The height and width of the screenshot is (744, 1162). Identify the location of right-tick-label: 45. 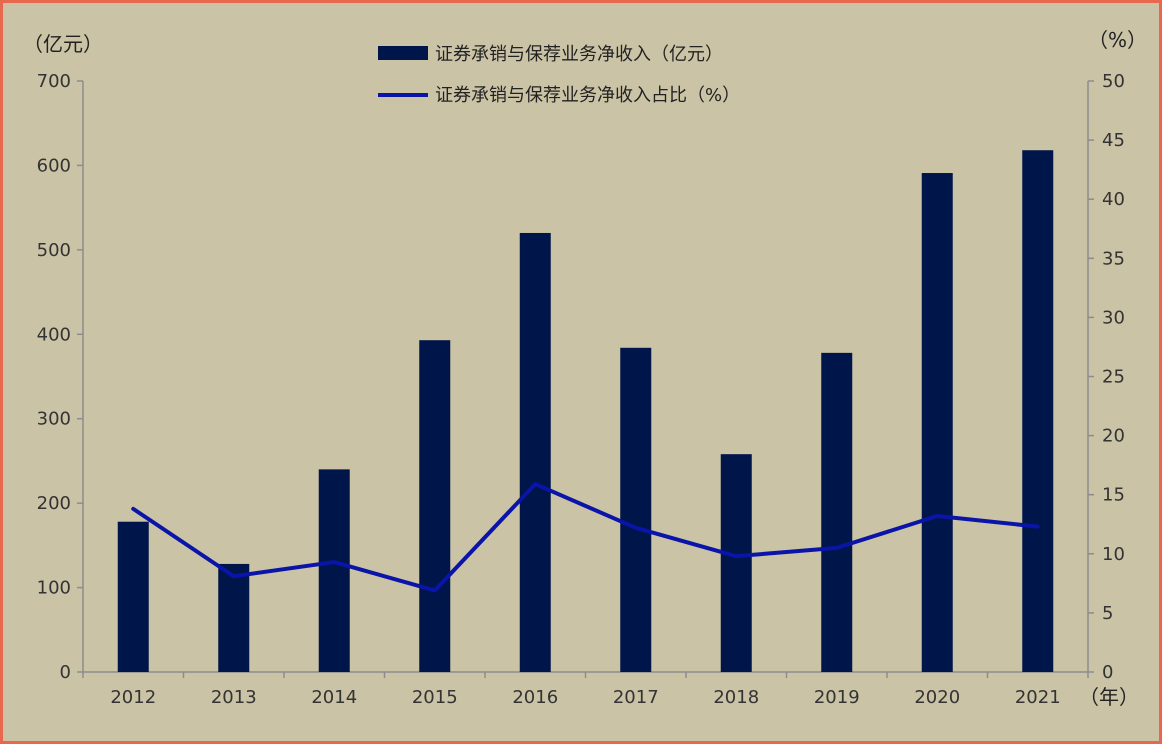
(1113, 140).